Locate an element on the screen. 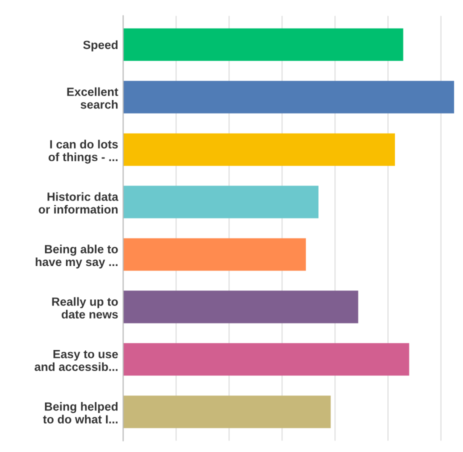  y-tick-label: Really up to date news is located at coordinates (85, 308).